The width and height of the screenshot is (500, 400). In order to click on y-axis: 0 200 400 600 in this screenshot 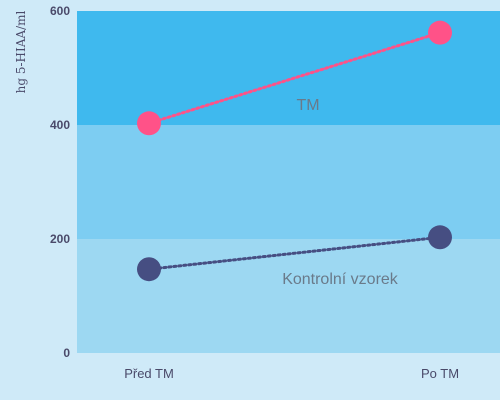, I will do `click(60, 182)`.